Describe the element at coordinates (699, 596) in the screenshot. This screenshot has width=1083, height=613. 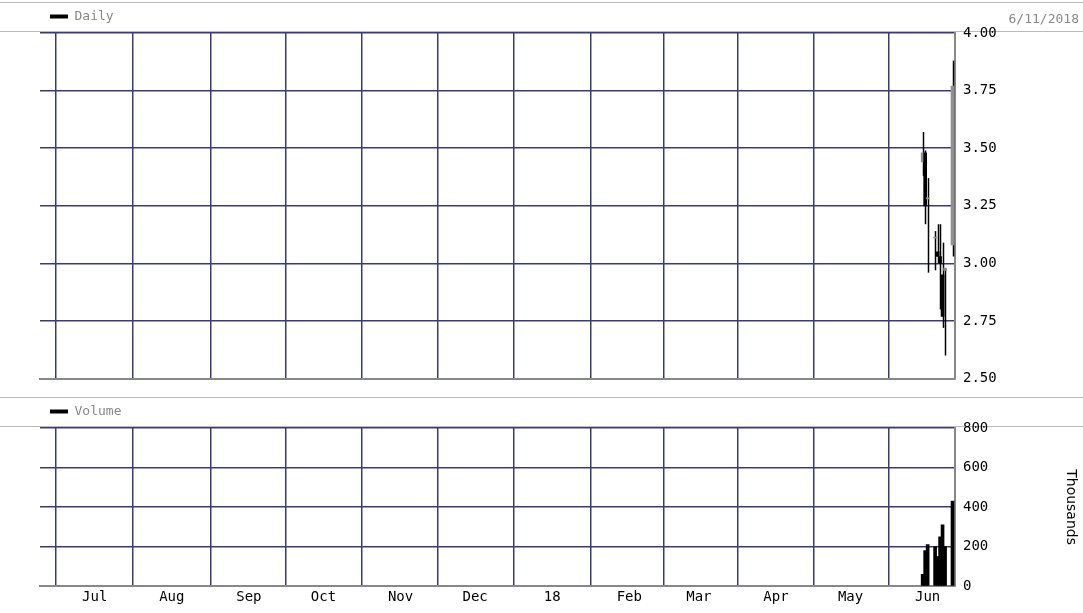
I see `x-tick-label: Mar` at that location.